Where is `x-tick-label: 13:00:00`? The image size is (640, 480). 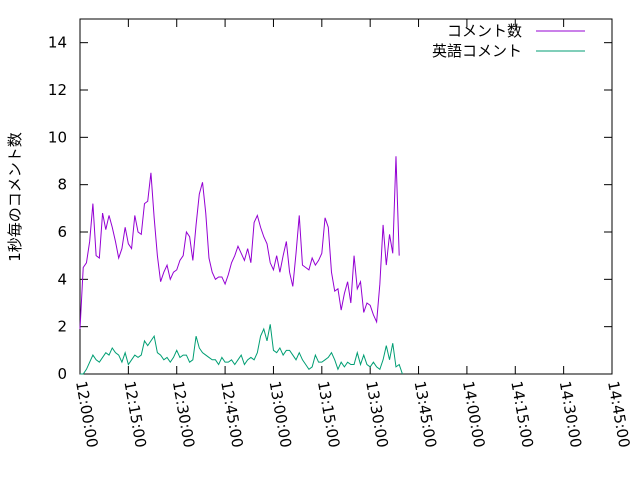
x-tick-label: 13:00:00 is located at coordinates (280, 414).